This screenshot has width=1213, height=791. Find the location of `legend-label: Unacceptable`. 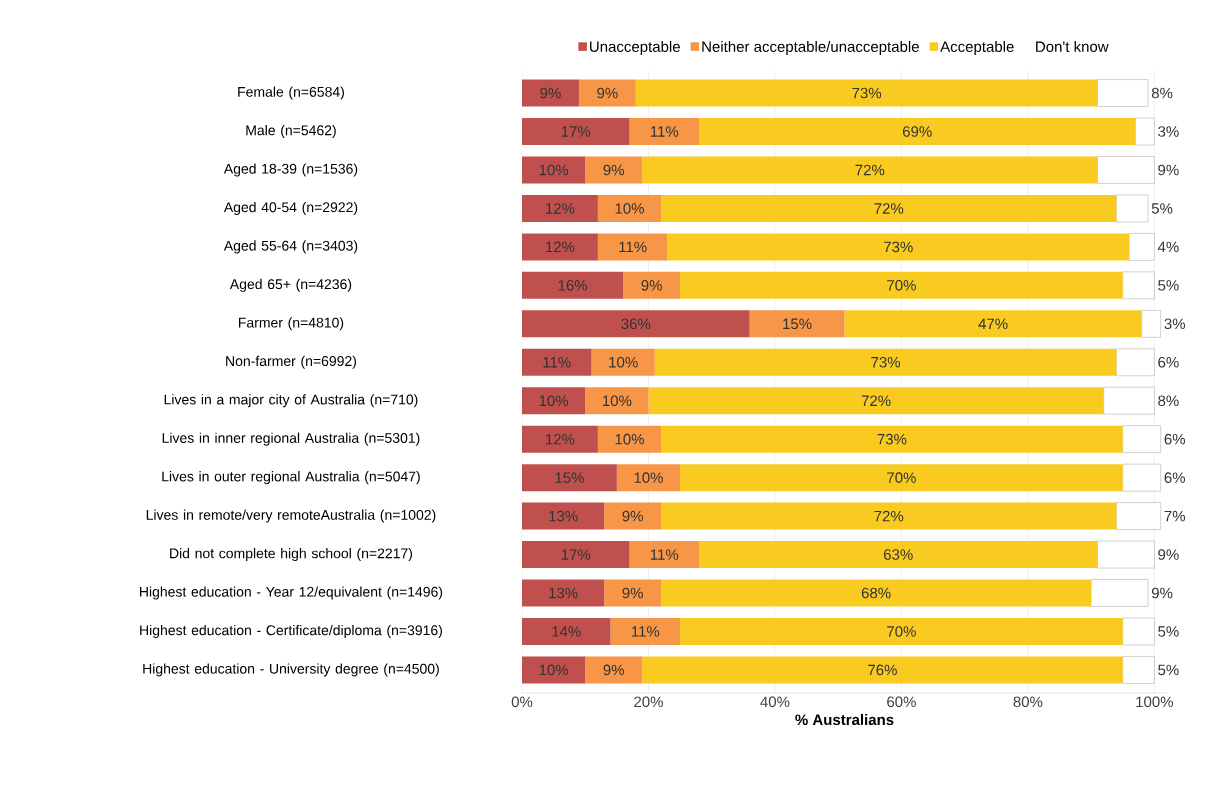

legend-label: Unacceptable is located at coordinates (635, 47).